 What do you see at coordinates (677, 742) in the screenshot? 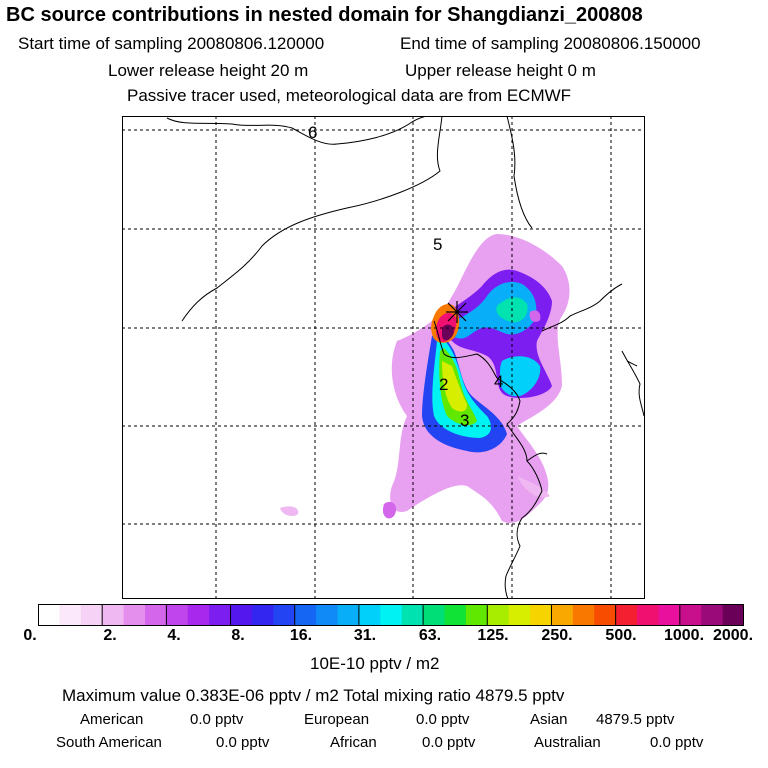
I see `region-value-australian: 0.0 pptv` at bounding box center [677, 742].